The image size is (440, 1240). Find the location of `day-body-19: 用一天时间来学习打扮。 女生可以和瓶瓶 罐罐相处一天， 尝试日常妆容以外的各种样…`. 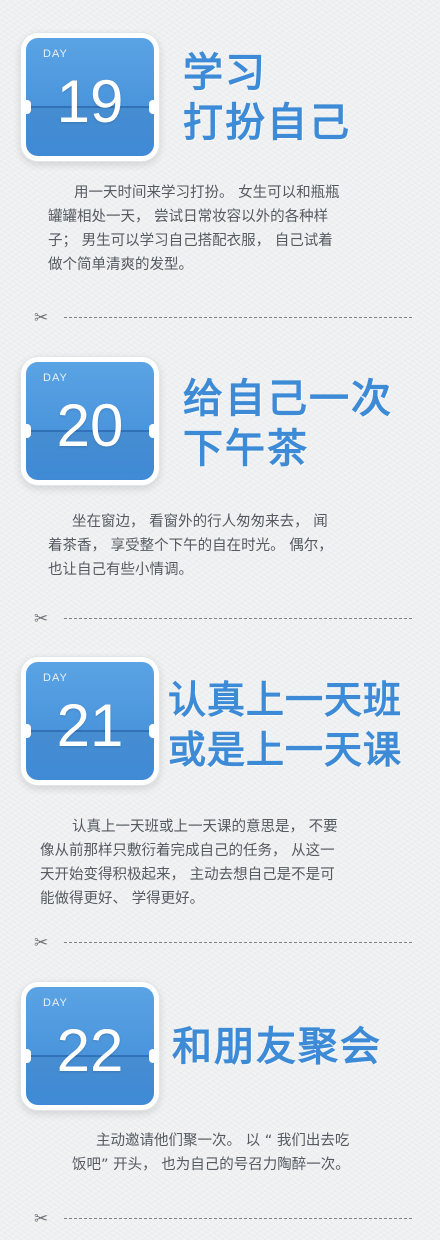

day-body-19: 用一天时间来学习打扮。 女生可以和瓶瓶 罐罐相处一天， 尝试日常妆容以外的各种样… is located at coordinates (234, 229).